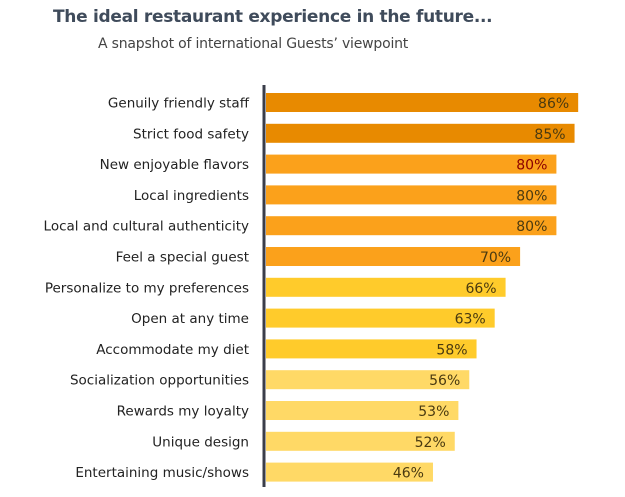  Describe the element at coordinates (470, 320) in the screenshot. I see `value-label: 63%` at that location.